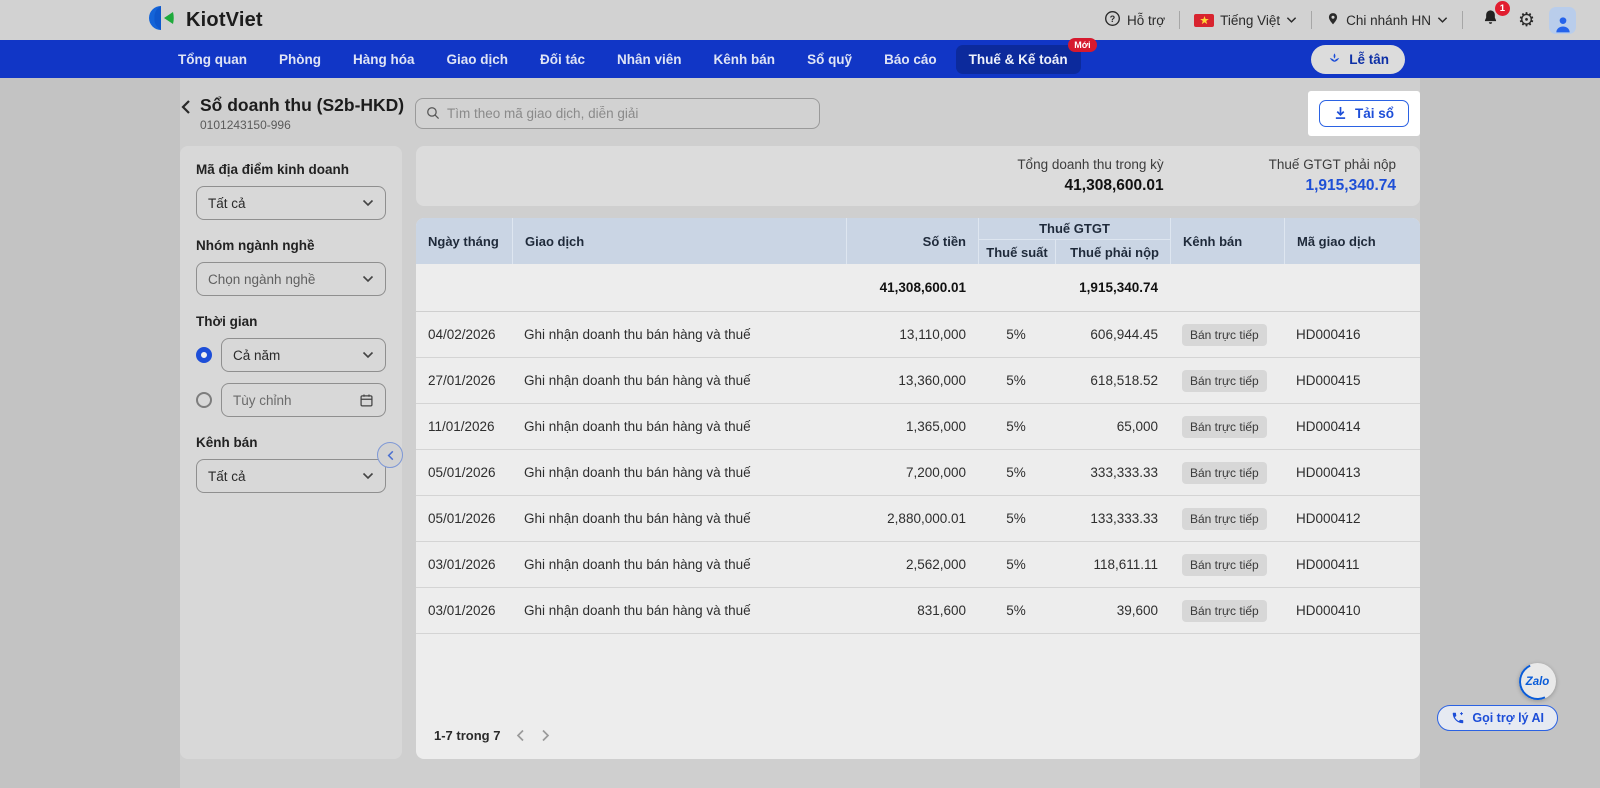 The width and height of the screenshot is (1600, 788). I want to click on row-date: 03/01/2026, so click(462, 564).